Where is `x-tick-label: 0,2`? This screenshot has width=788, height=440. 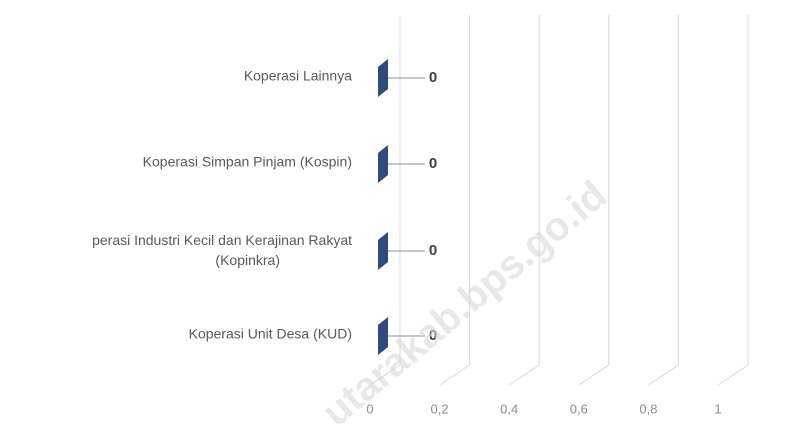 x-tick-label: 0,2 is located at coordinates (440, 408).